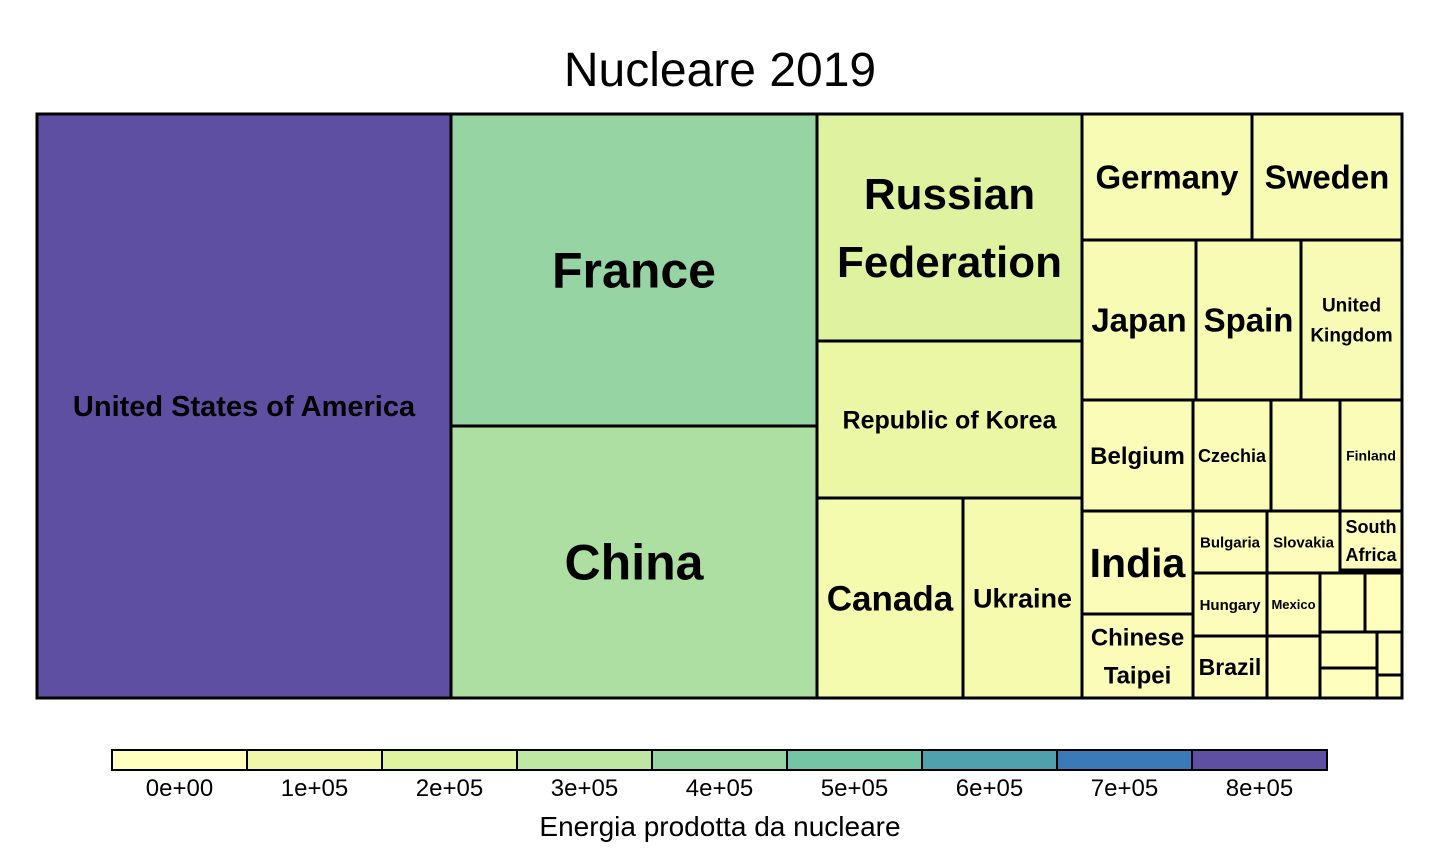 This screenshot has width=1440, height=864. I want to click on treemap-cell-label: Japan, so click(1138, 320).